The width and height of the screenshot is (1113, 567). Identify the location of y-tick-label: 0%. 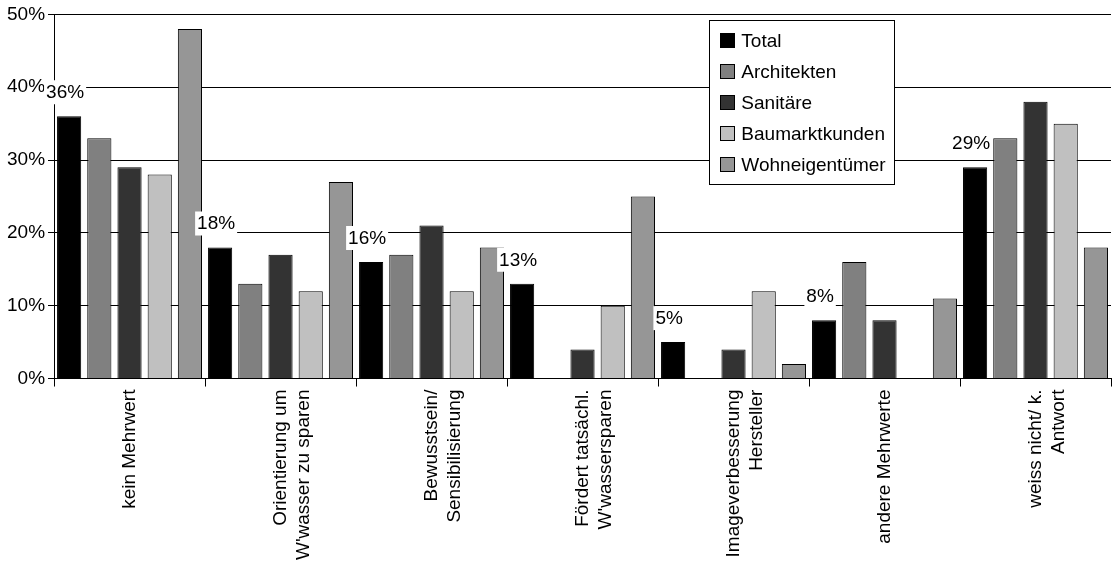
(31, 377).